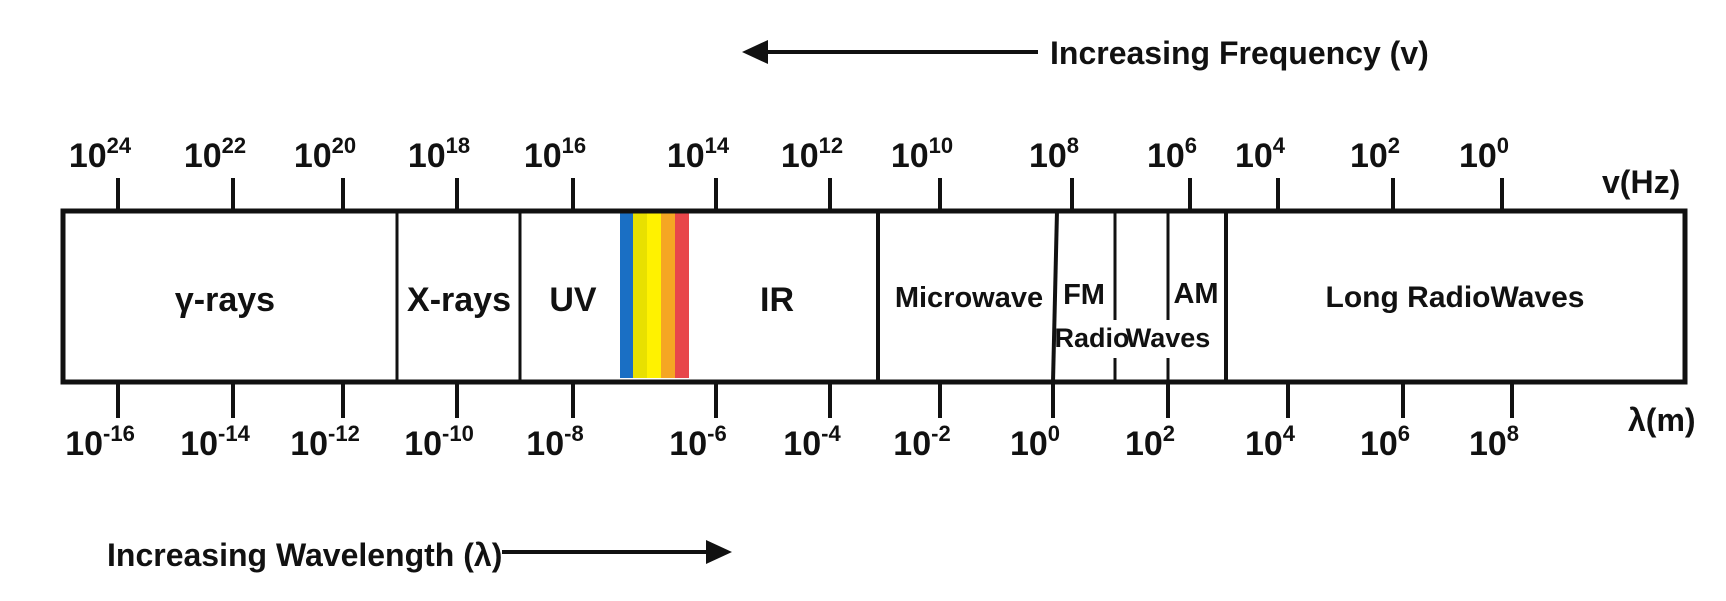  Describe the element at coordinates (640, 295) in the screenshot. I see `visible-stripe-yellow-green` at that location.